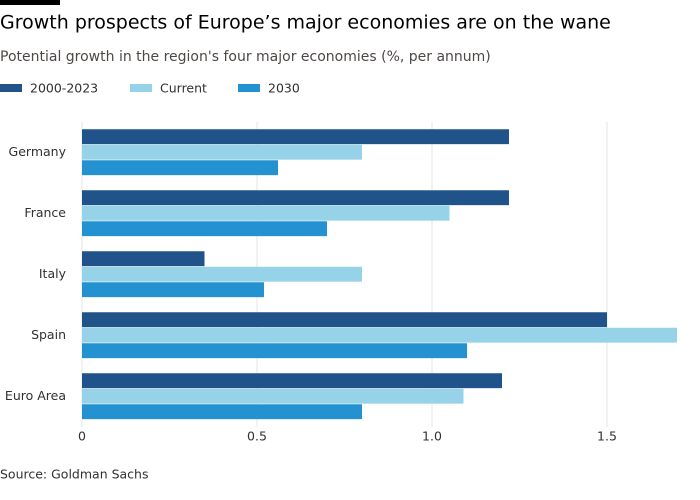 The image size is (700, 500). Describe the element at coordinates (607, 436) in the screenshot. I see `x-tick-label: 1.5` at that location.